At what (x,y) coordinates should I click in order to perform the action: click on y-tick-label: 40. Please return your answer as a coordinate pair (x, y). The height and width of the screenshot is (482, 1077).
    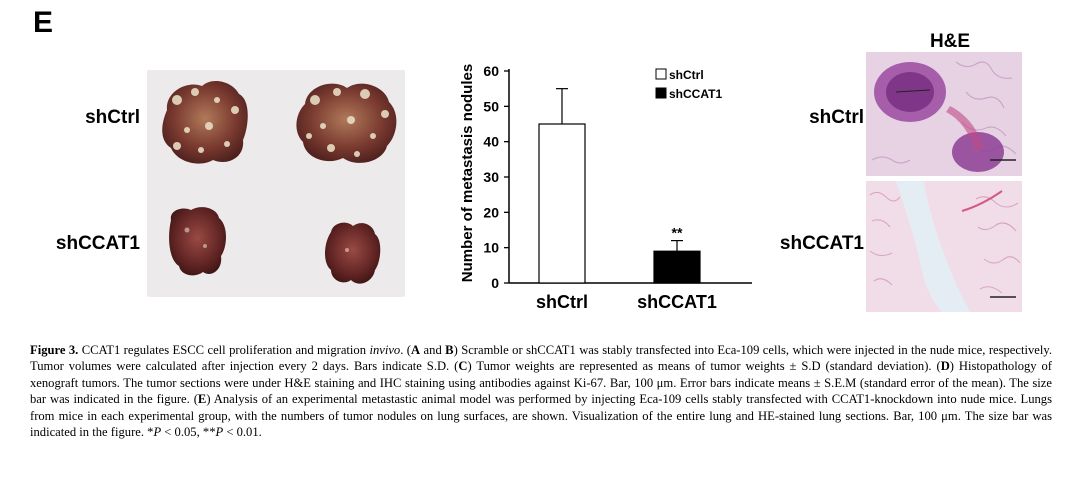
    Looking at the image, I should click on (491, 142).